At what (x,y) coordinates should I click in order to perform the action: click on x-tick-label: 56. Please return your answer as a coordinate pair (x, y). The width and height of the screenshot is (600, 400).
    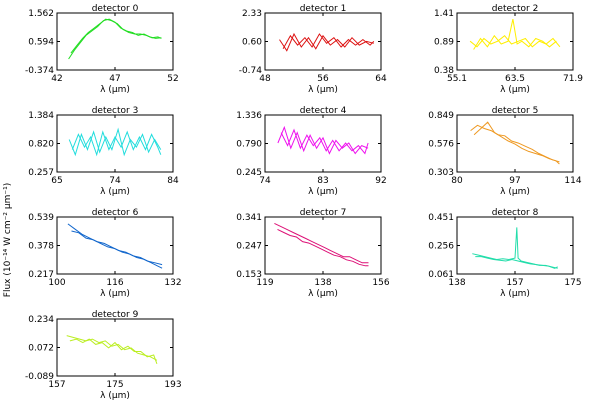
    Looking at the image, I should click on (323, 79).